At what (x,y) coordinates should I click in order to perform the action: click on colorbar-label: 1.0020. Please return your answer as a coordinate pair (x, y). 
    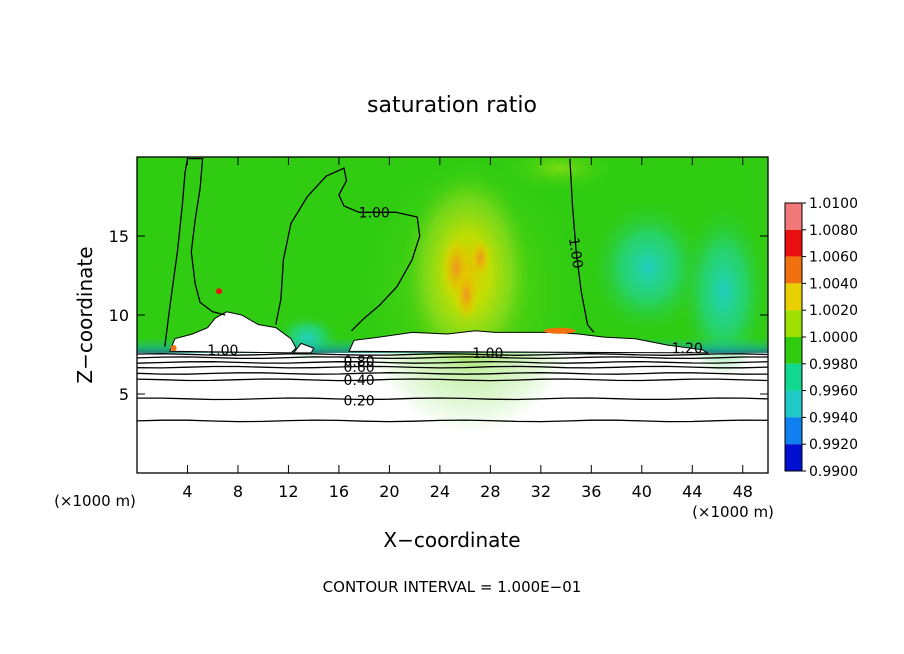
    Looking at the image, I should click on (833, 311).